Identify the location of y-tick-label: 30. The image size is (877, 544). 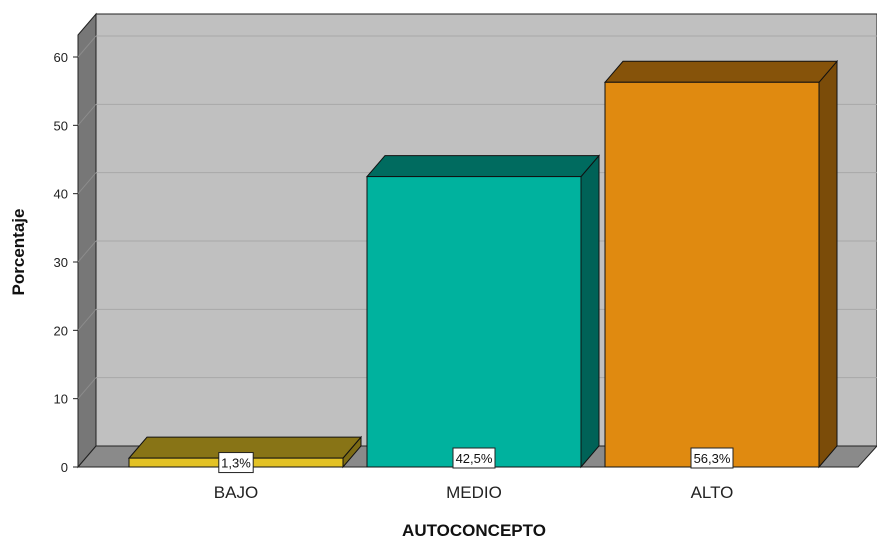
(61, 262).